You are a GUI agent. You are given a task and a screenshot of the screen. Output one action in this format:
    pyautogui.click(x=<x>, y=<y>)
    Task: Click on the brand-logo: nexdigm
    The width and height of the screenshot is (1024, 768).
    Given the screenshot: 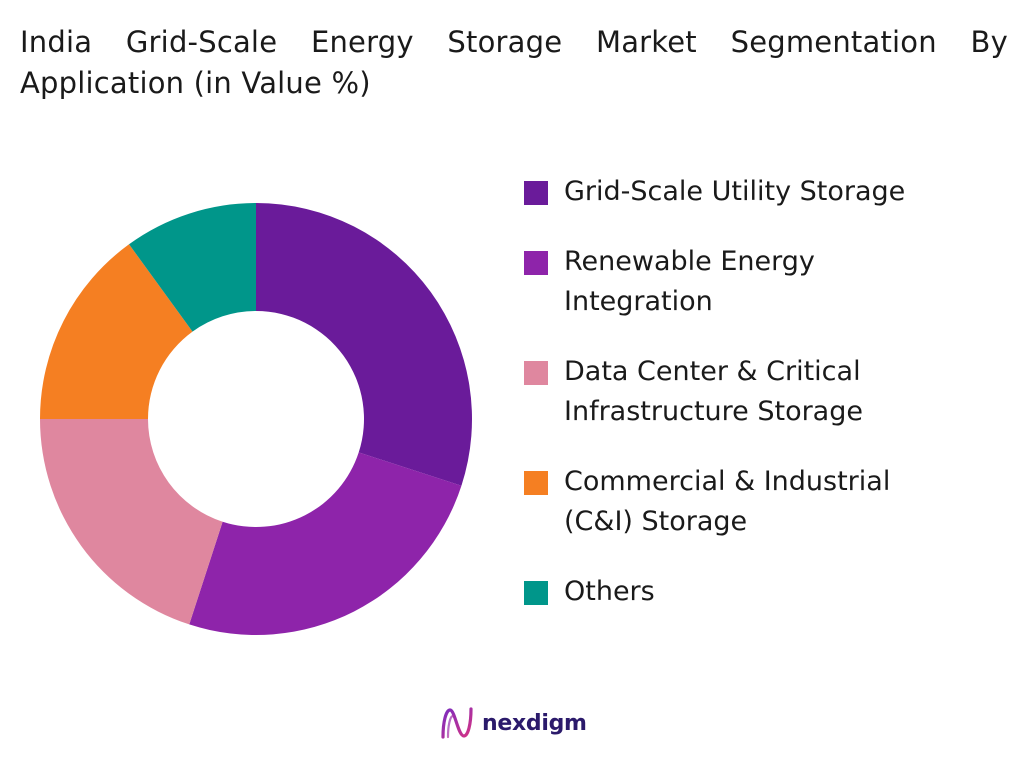 What is the action you would take?
    pyautogui.click(x=513, y=723)
    